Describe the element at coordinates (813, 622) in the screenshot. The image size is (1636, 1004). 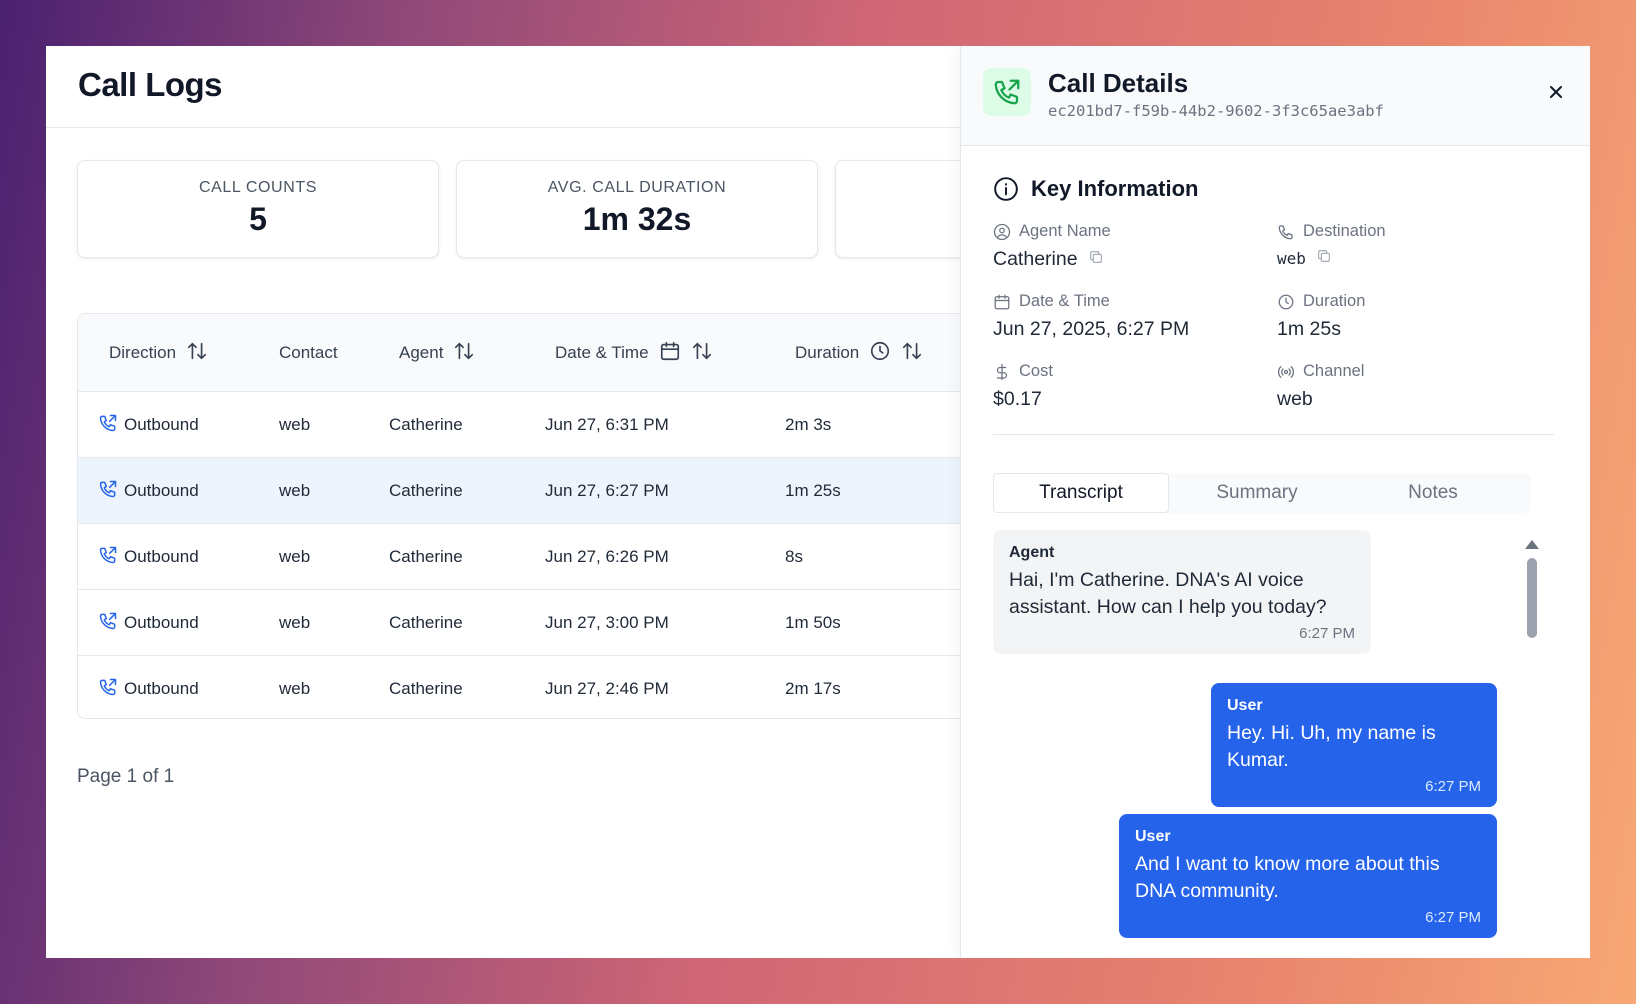
I see `duration-cell: 1m 50s` at that location.